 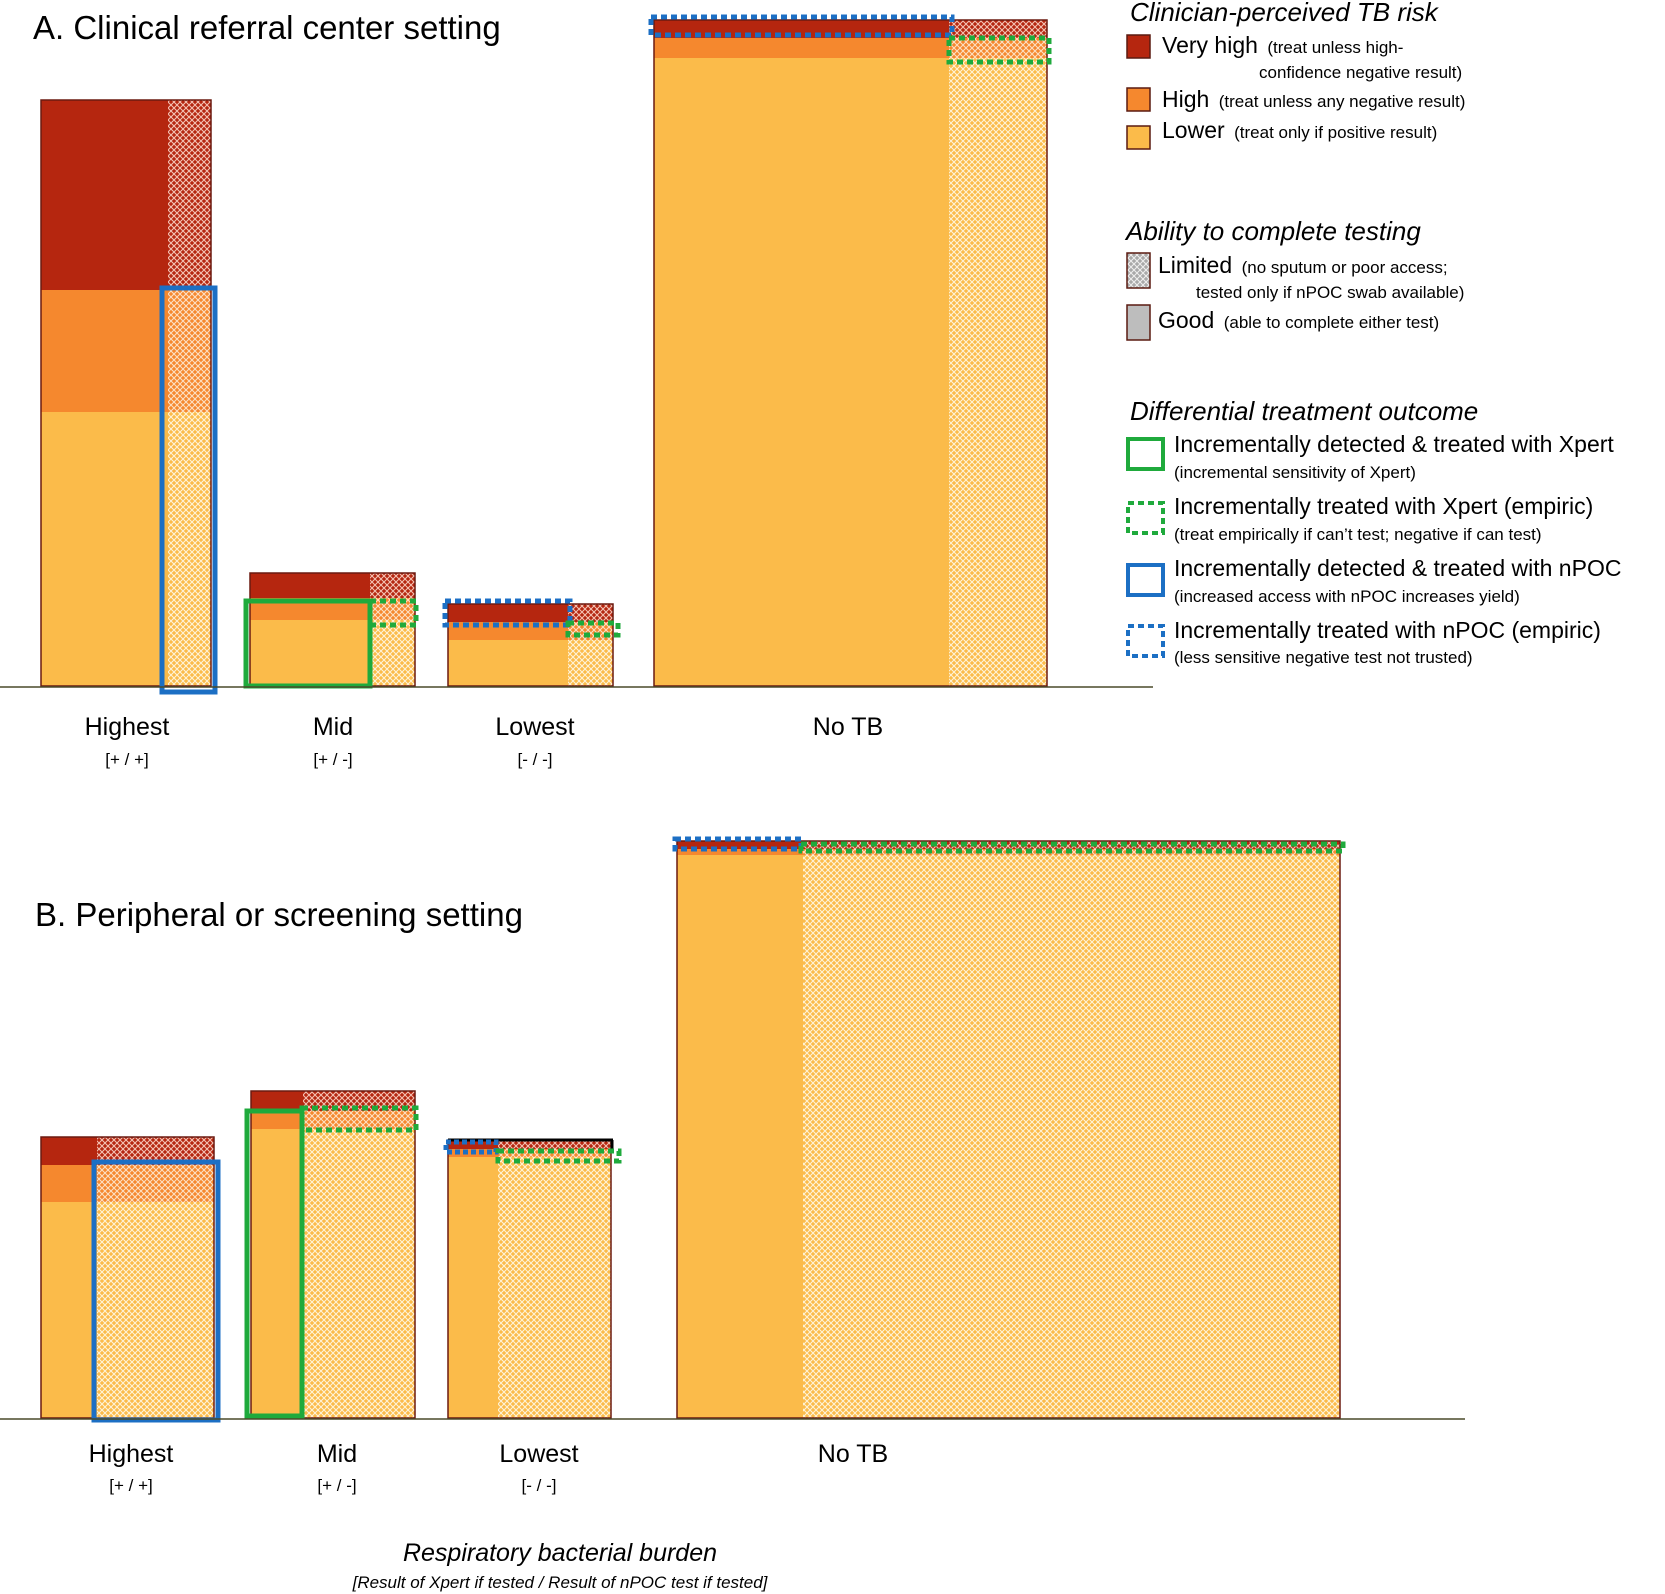 I want to click on panel-b-bar-lowest, so click(x=532, y=1278).